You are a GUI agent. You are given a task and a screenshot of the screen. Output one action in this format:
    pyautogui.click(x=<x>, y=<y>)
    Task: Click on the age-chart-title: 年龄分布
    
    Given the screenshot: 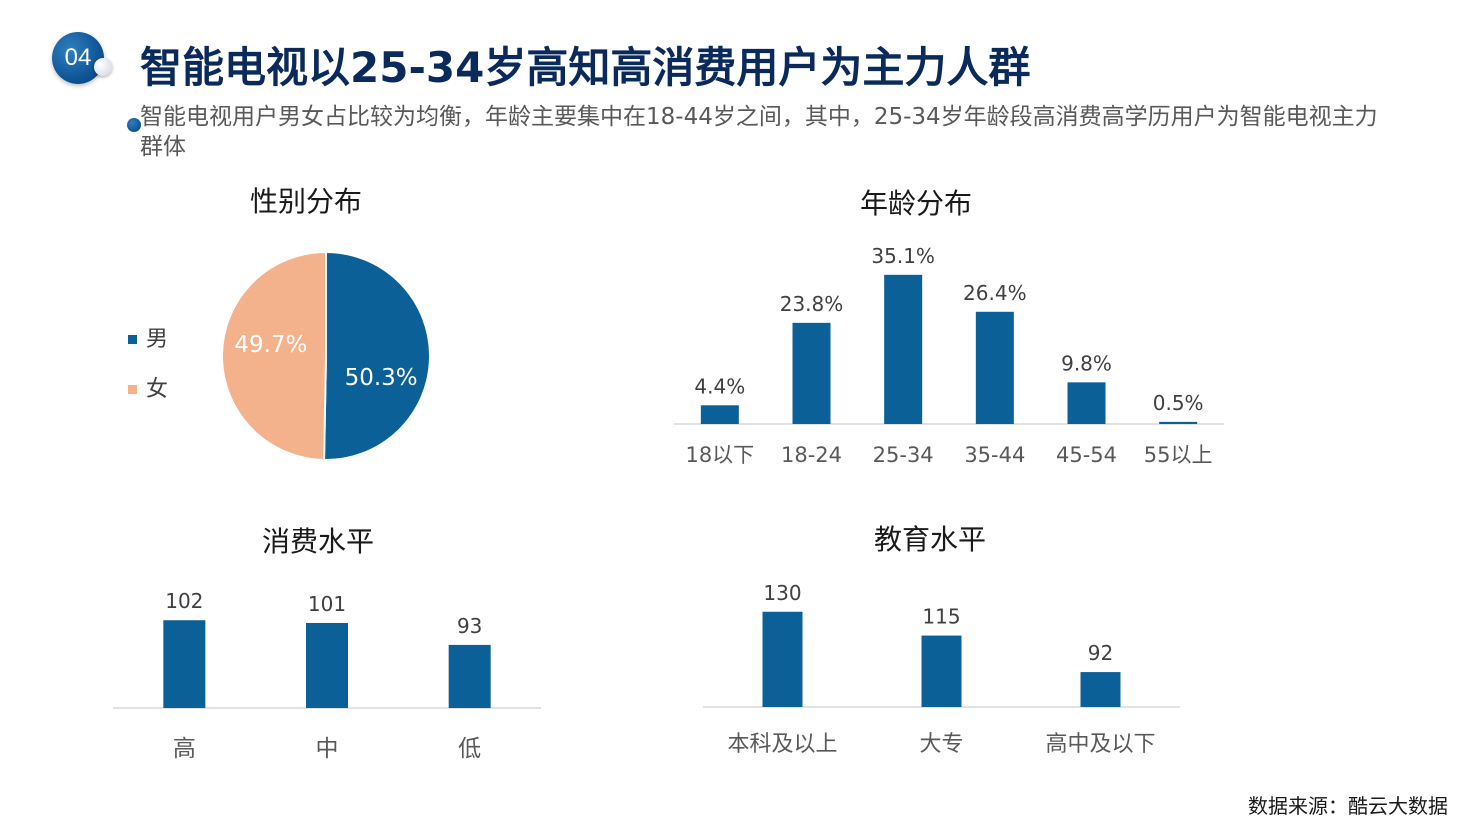 What is the action you would take?
    pyautogui.click(x=916, y=203)
    